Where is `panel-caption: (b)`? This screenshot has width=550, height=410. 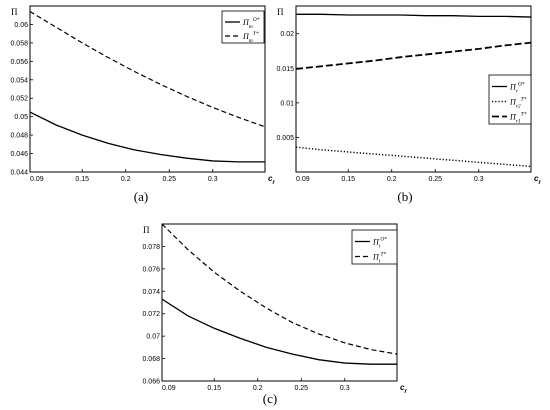 panel-caption: (b) is located at coordinates (404, 196).